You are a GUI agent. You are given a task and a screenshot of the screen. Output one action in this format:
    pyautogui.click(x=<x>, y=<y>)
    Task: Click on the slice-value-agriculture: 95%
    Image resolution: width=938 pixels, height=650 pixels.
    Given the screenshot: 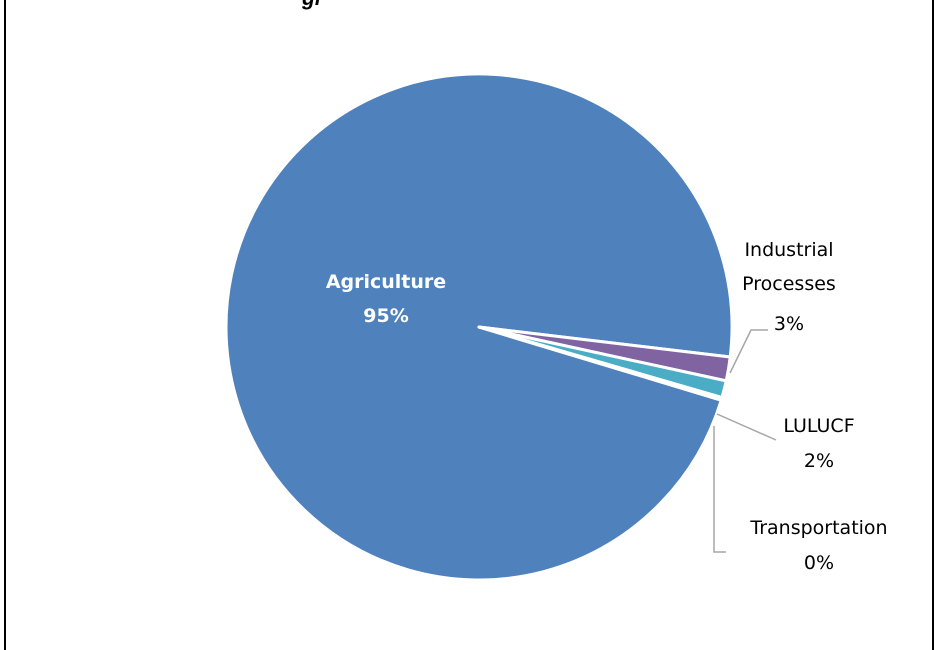 What is the action you would take?
    pyautogui.click(x=385, y=316)
    